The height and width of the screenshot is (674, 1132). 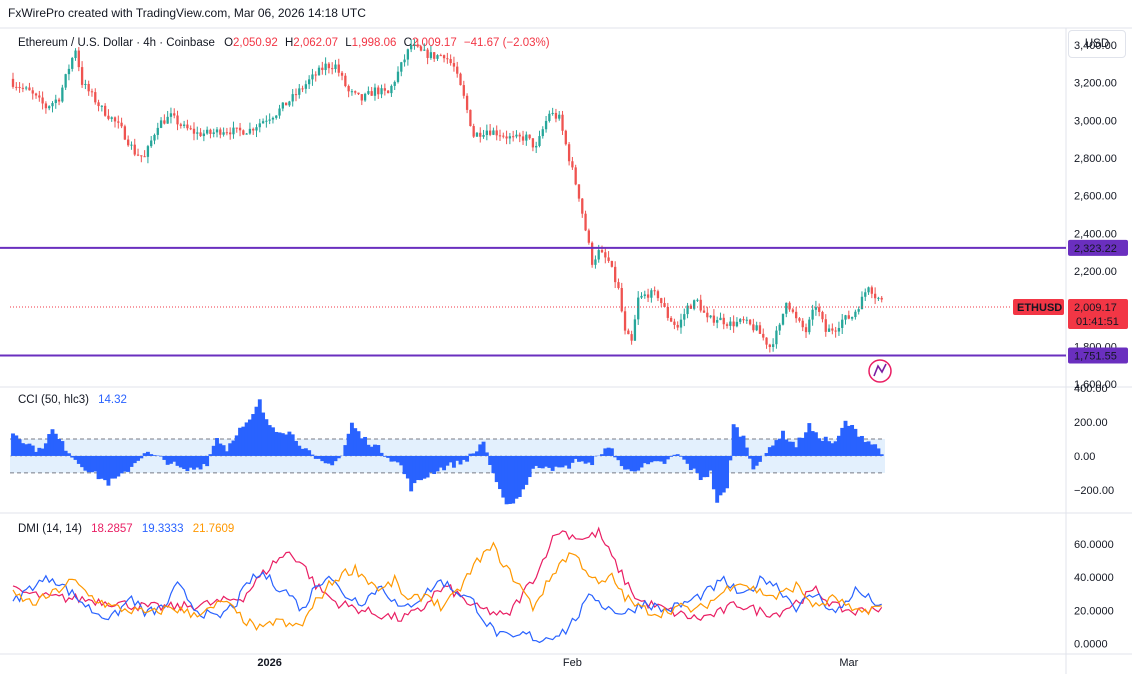 I want to click on dmi-plus-value: 18.2857, so click(x=112, y=529).